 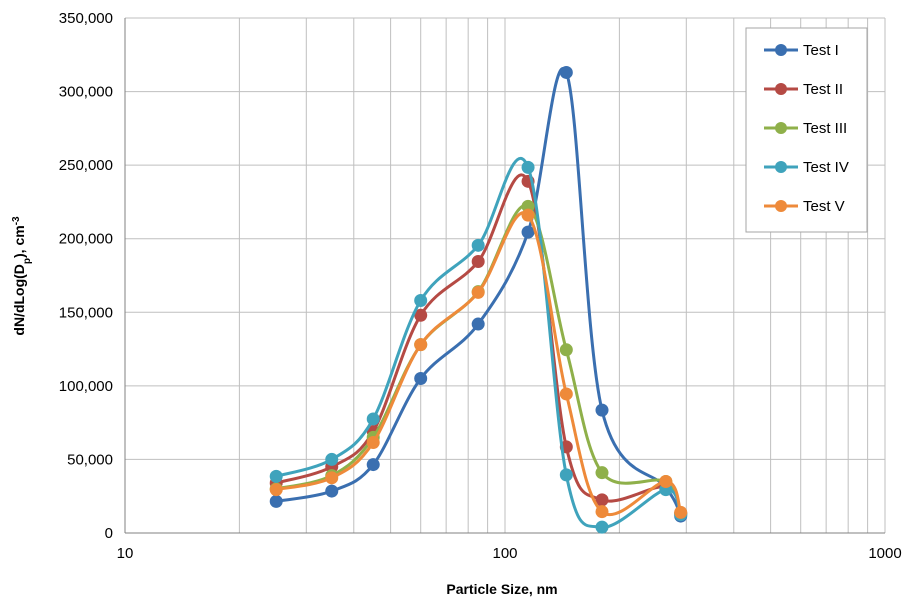 What do you see at coordinates (109, 533) in the screenshot?
I see `y-tick-label: 0` at bounding box center [109, 533].